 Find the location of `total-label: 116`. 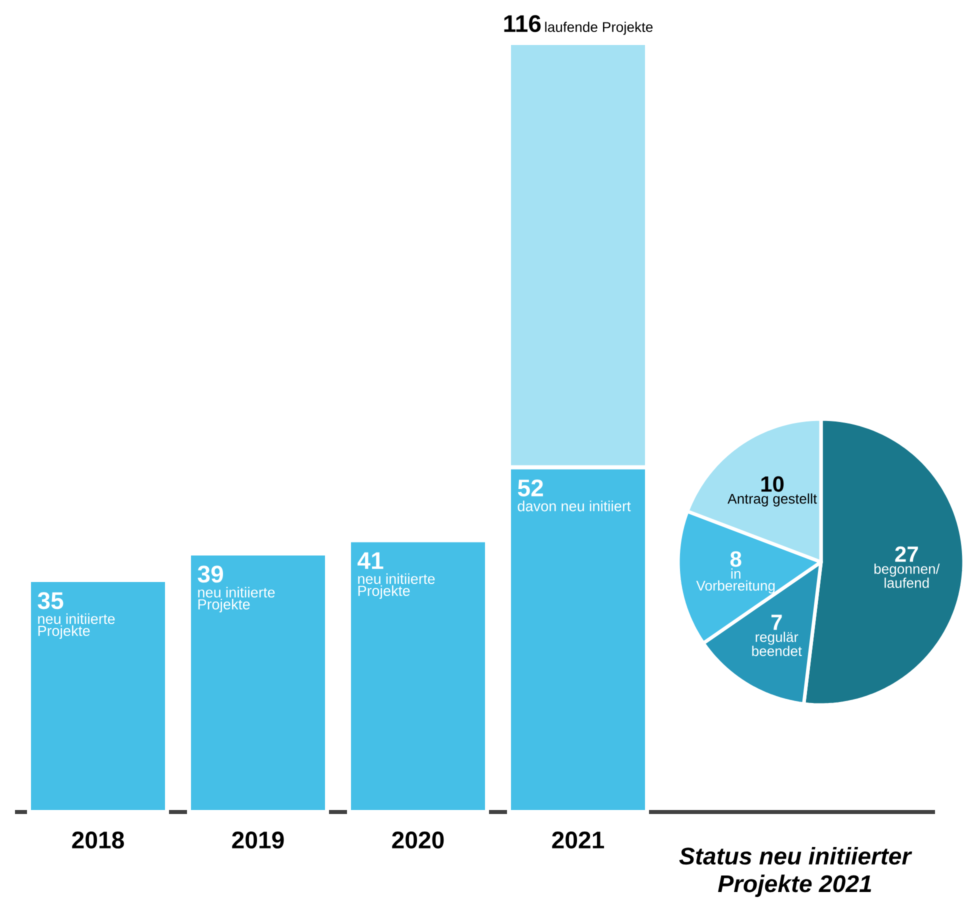

total-label: 116 is located at coordinates (522, 23).